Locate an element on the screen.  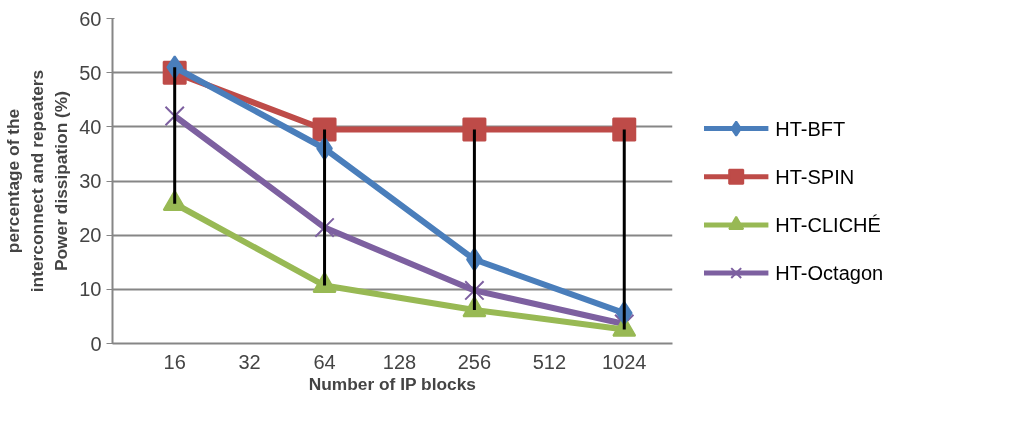
x-tick-label: 256 is located at coordinates (474, 361).